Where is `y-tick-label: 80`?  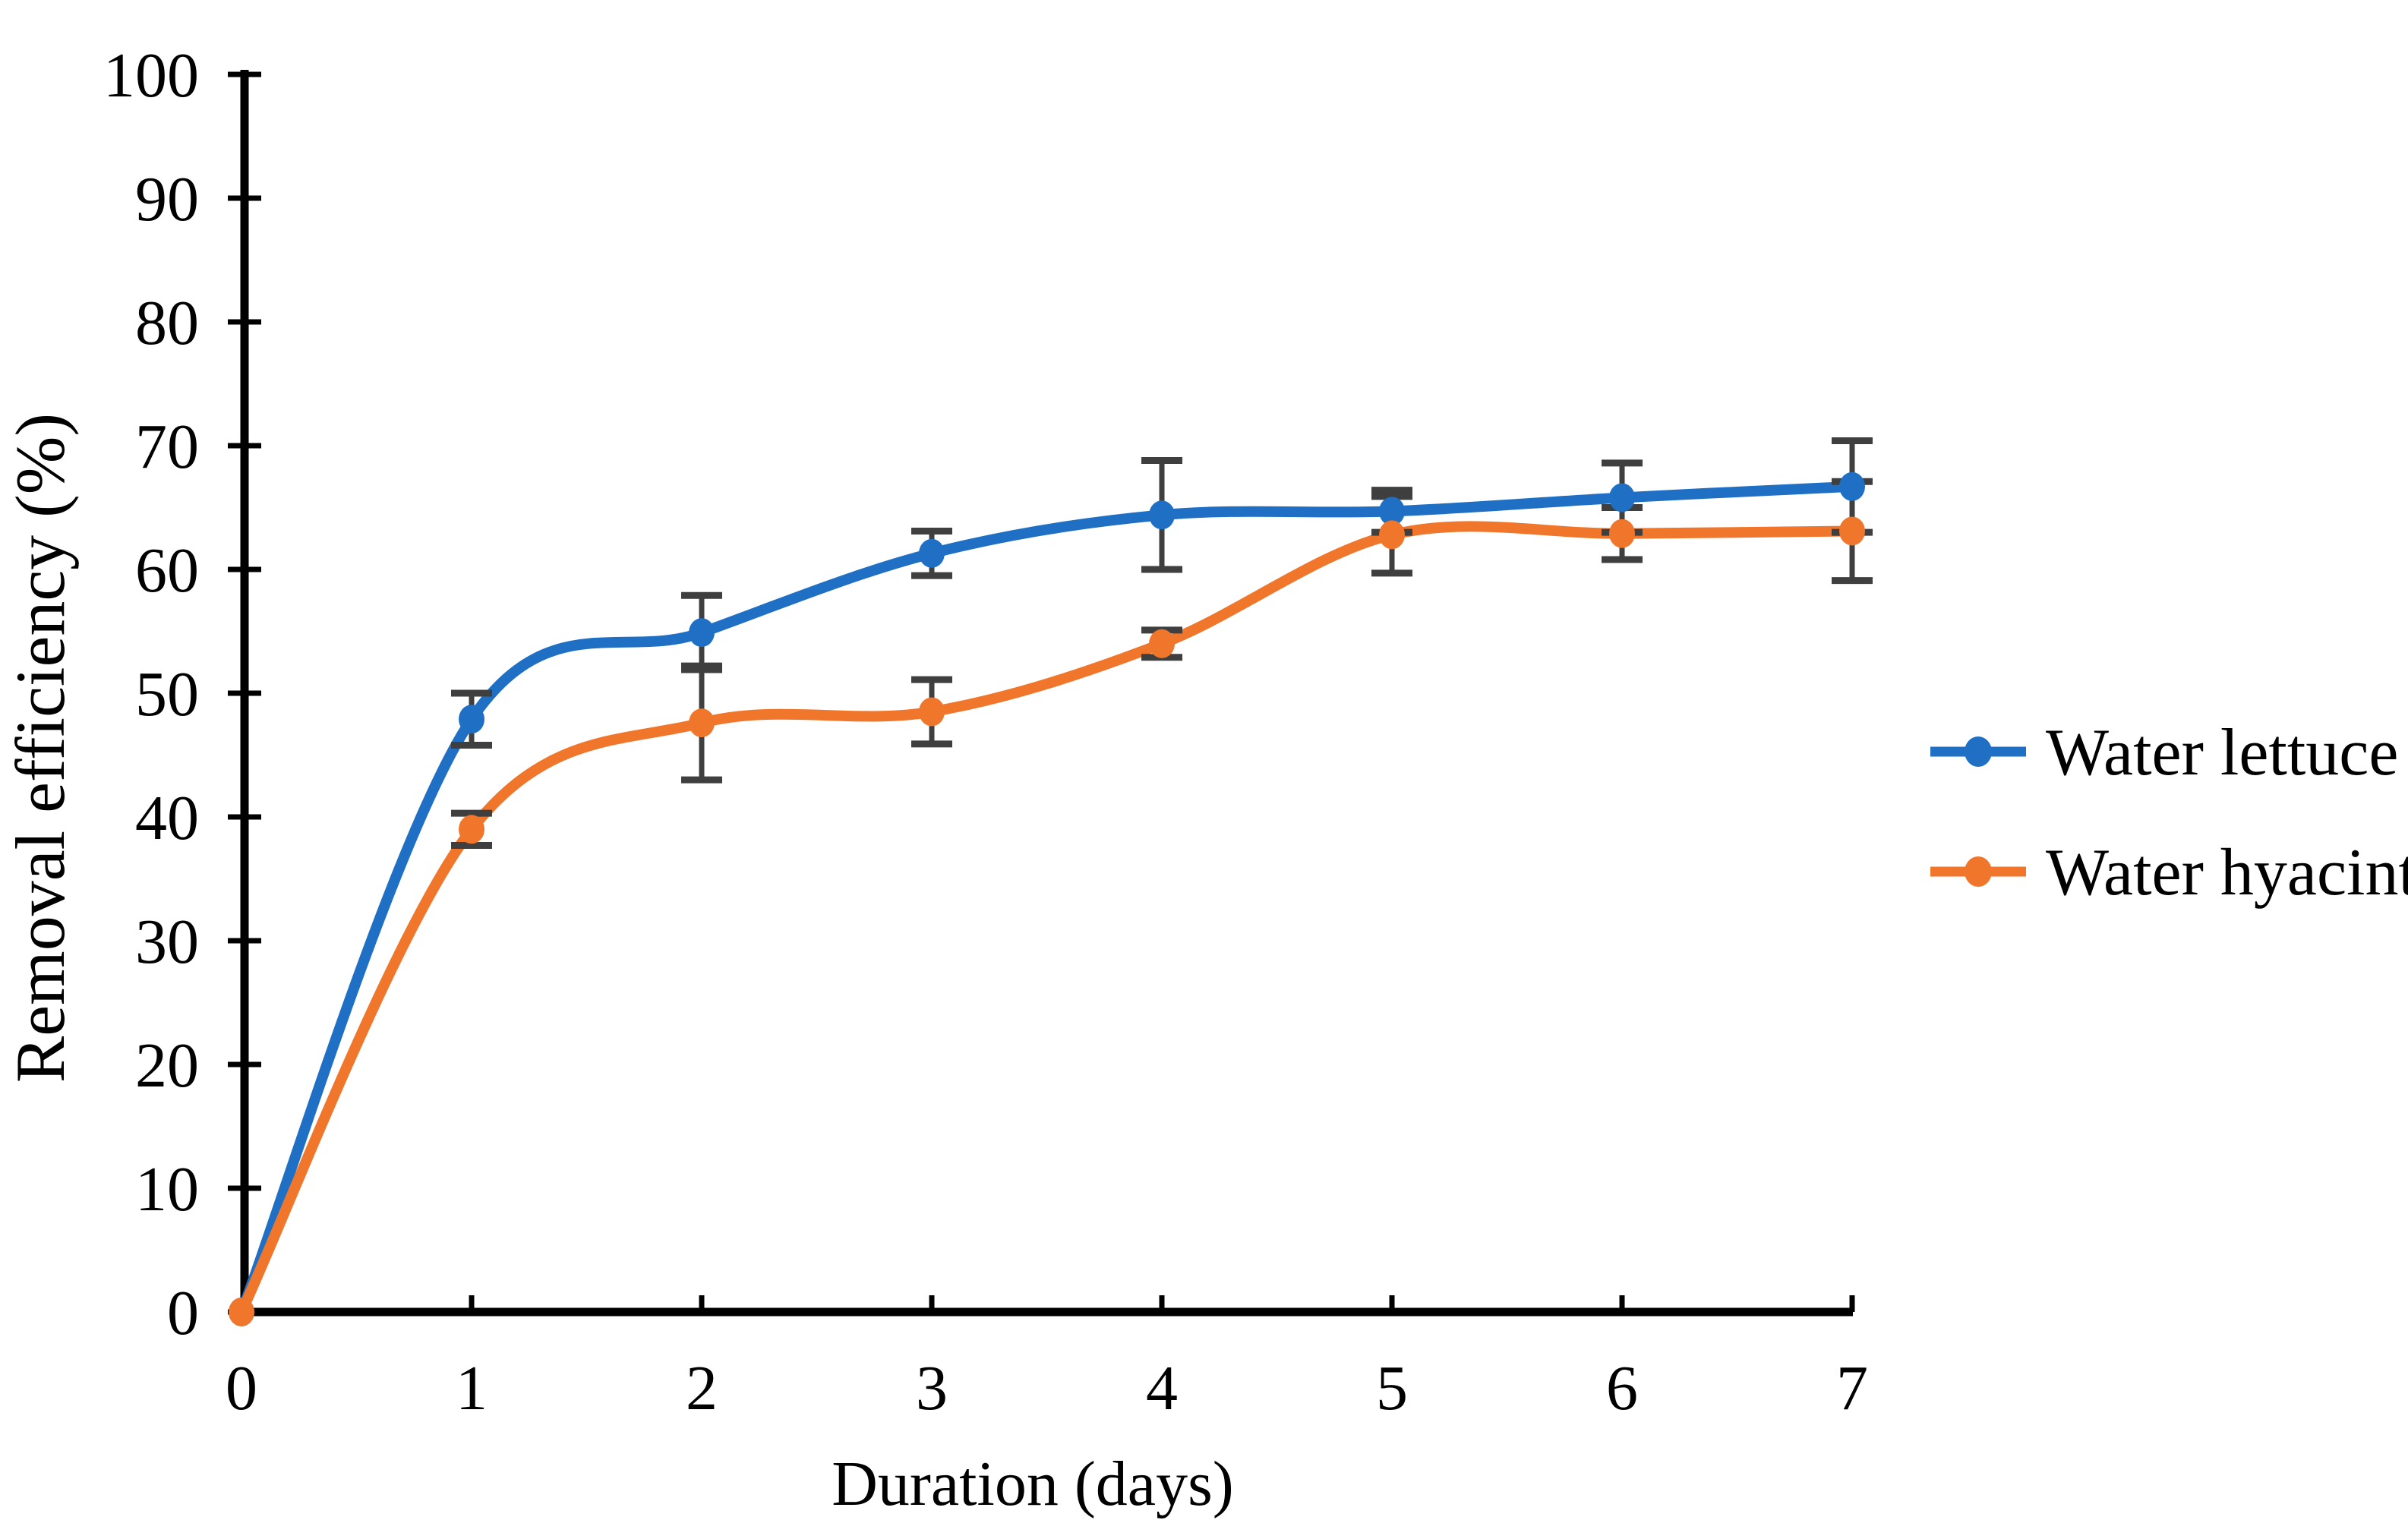
y-tick-label: 80 is located at coordinates (167, 323).